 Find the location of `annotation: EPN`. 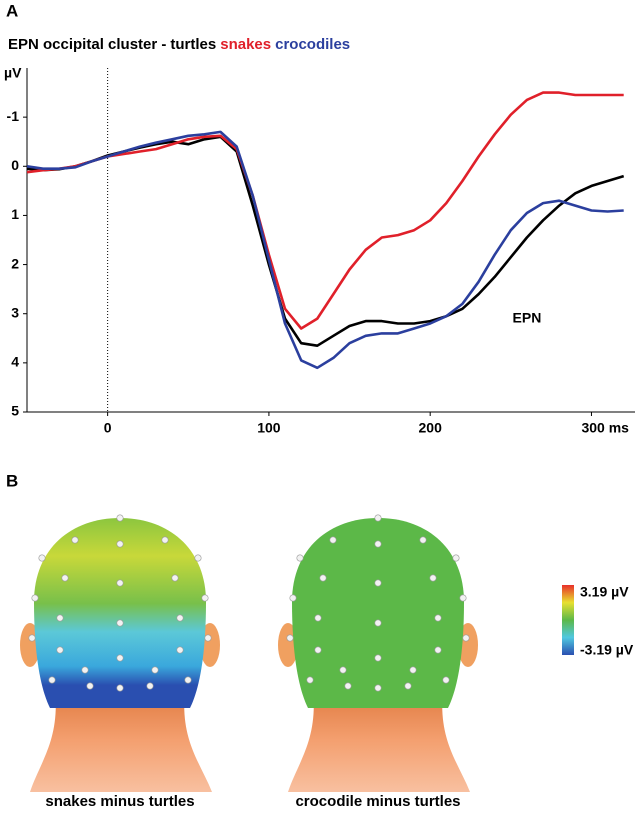

annotation: EPN is located at coordinates (527, 317).